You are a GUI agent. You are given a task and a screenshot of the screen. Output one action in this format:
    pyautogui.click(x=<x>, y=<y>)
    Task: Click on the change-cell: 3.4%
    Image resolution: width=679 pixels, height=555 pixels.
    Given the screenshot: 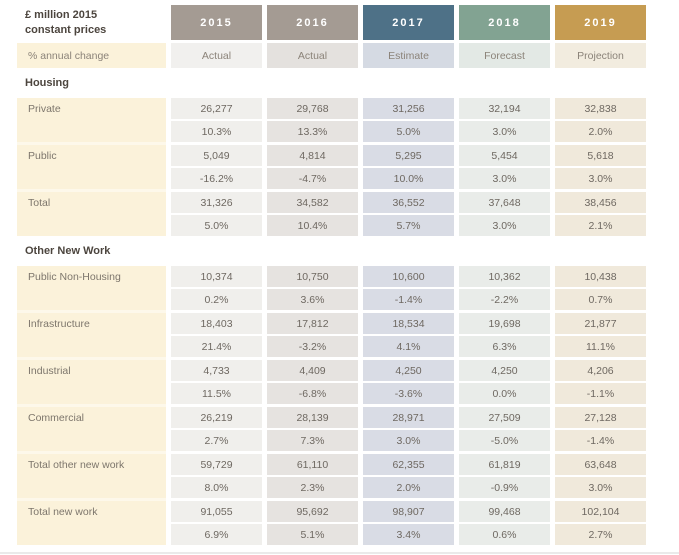 What is the action you would take?
    pyautogui.click(x=408, y=534)
    